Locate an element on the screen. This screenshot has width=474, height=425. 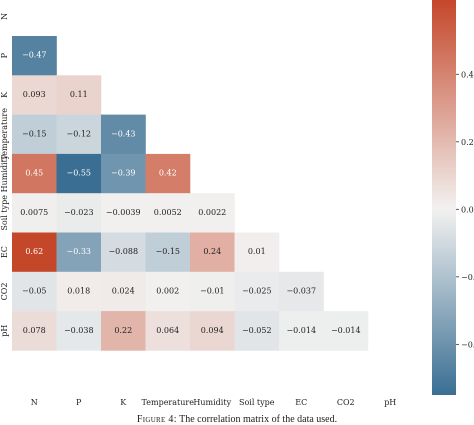
x-tick-label: K is located at coordinates (123, 402).